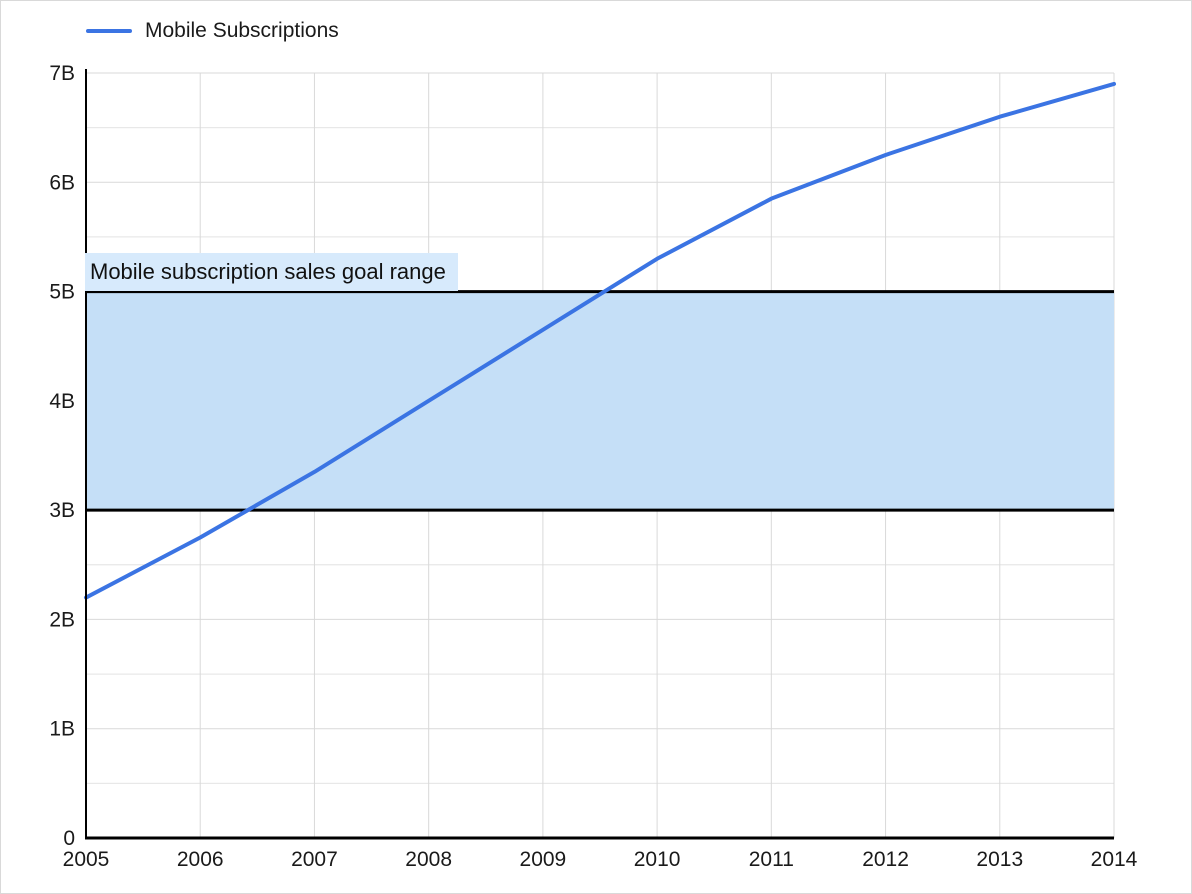  Describe the element at coordinates (885, 859) in the screenshot. I see `x-axis-tick-label: 2012` at that location.